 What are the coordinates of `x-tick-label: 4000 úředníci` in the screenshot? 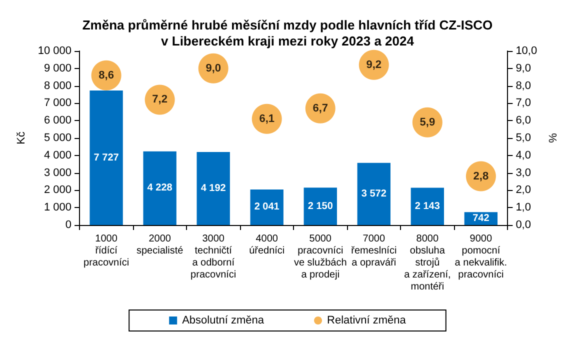 It's located at (267, 245).